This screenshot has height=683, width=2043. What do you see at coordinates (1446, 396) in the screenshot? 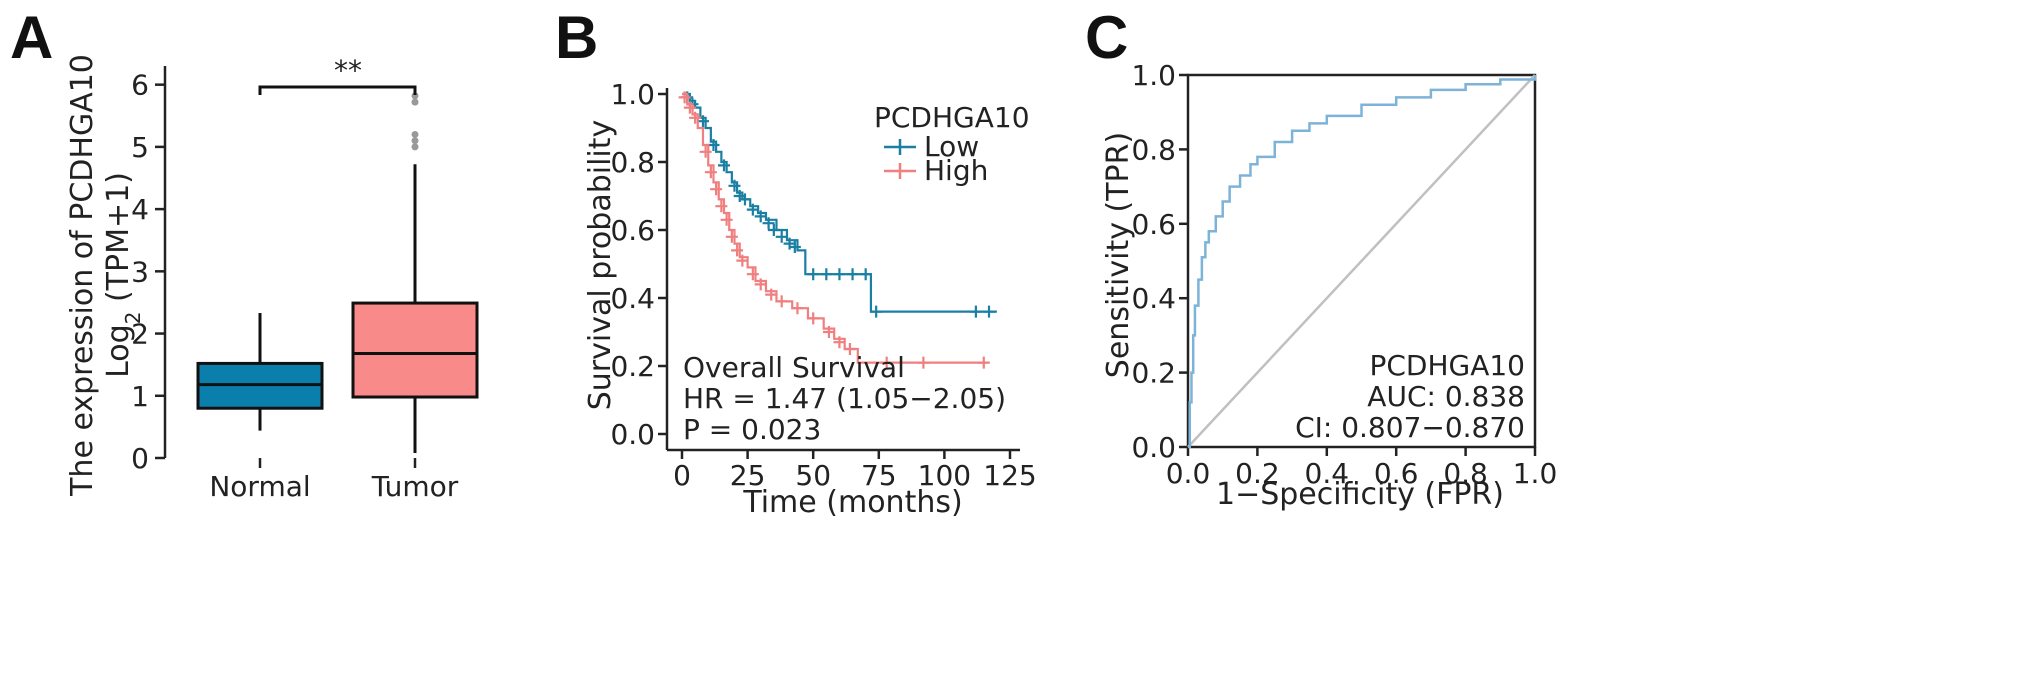
I see `roc-annotation-auc: AUC: 0.838` at bounding box center [1446, 396].